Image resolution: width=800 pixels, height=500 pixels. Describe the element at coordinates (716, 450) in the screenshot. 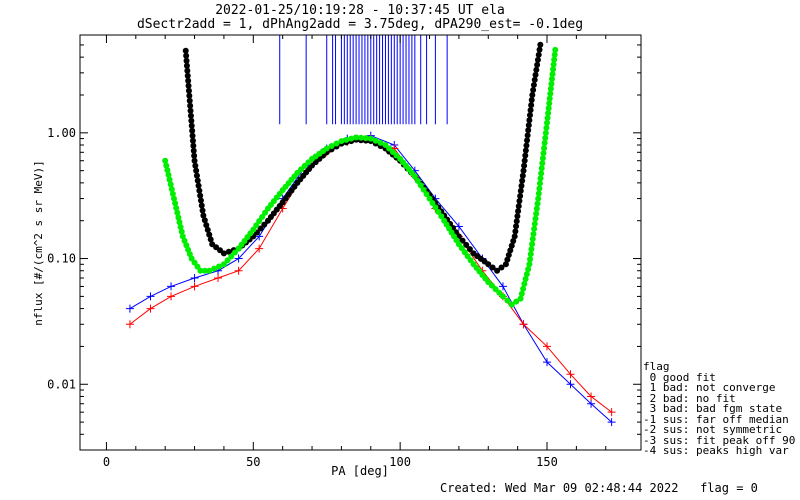

I see `legend-item: -4 sus: peaks high var` at that location.